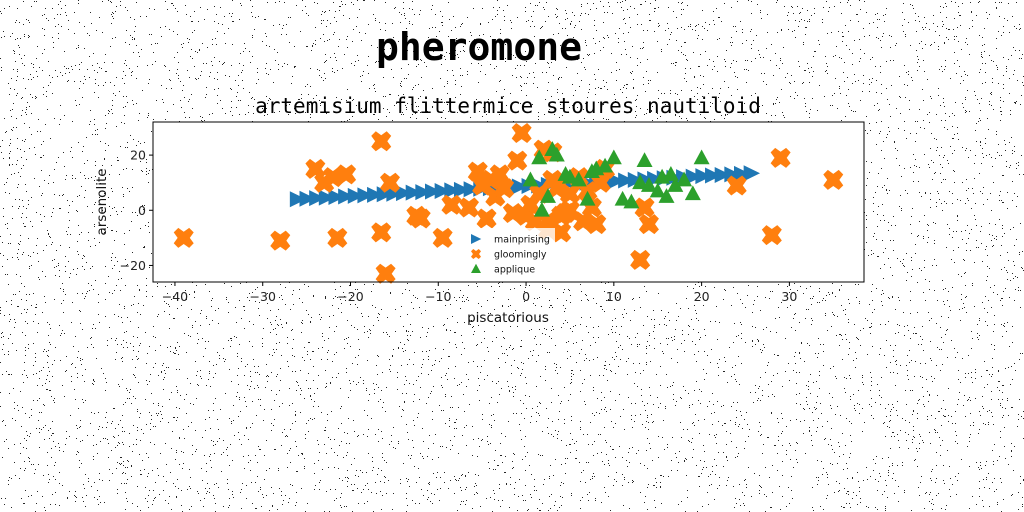  What do you see at coordinates (102, 201) in the screenshot?
I see `y-axis-label: arsenolite` at bounding box center [102, 201].